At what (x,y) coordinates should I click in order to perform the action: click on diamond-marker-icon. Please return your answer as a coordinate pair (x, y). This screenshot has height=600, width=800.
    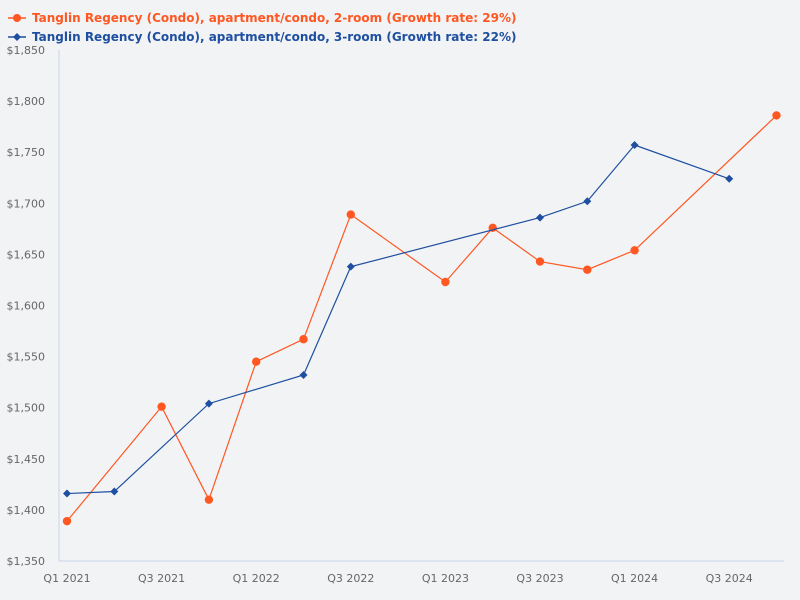
    Looking at the image, I should click on (17, 36).